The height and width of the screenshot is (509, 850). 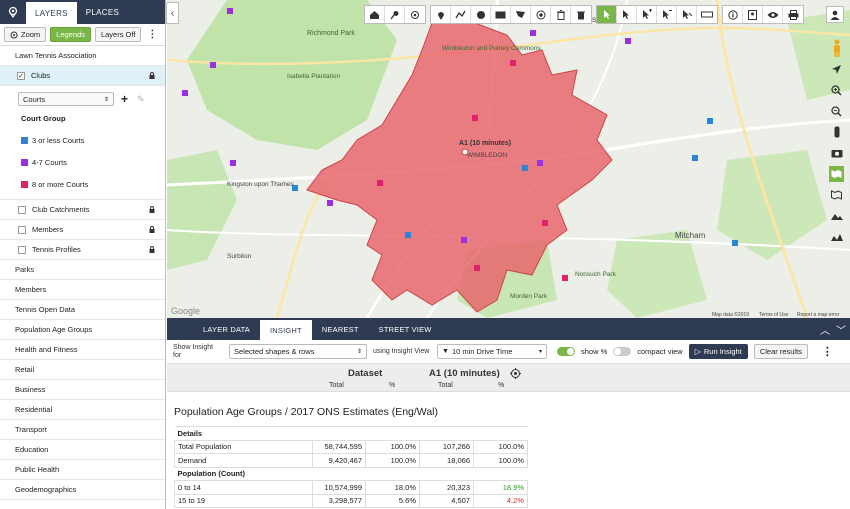 What do you see at coordinates (836, 142) in the screenshot?
I see `map-side-controls` at bounding box center [836, 142].